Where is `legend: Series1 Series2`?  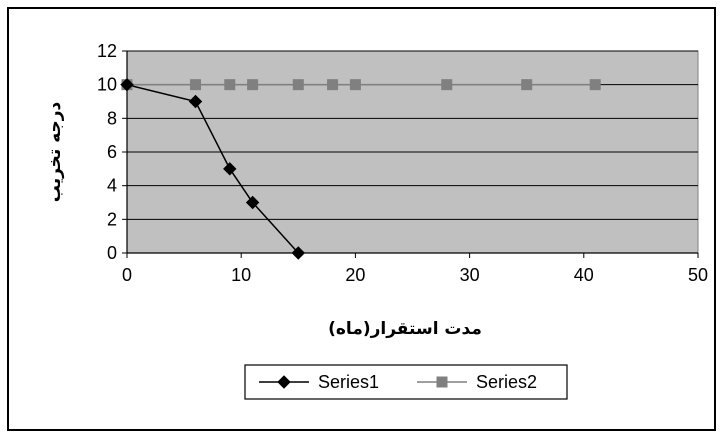
legend: Series1 Series2 is located at coordinates (406, 382).